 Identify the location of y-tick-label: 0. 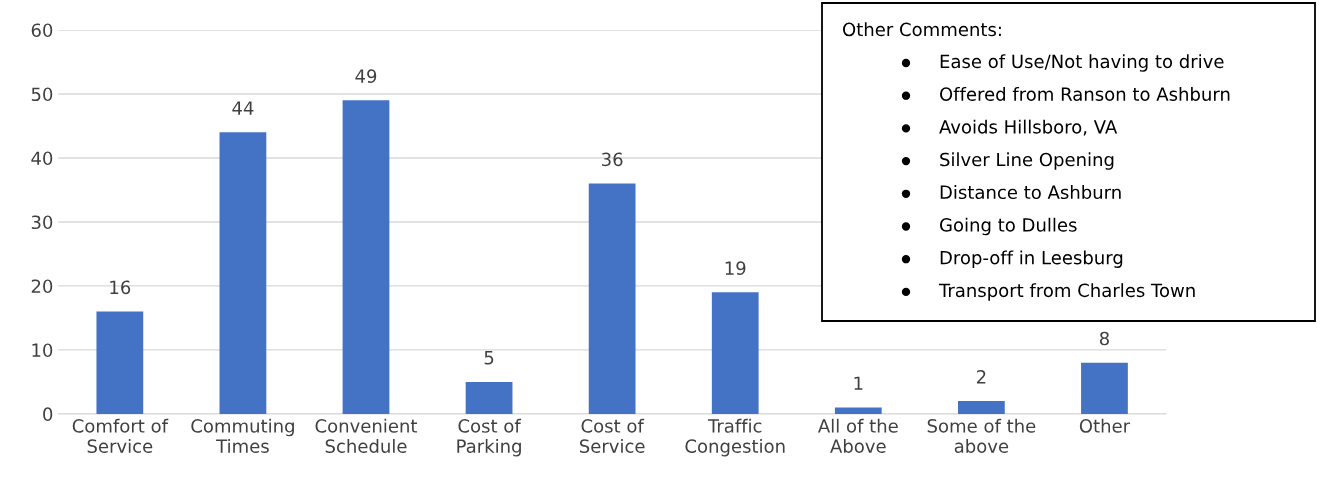
(48, 414).